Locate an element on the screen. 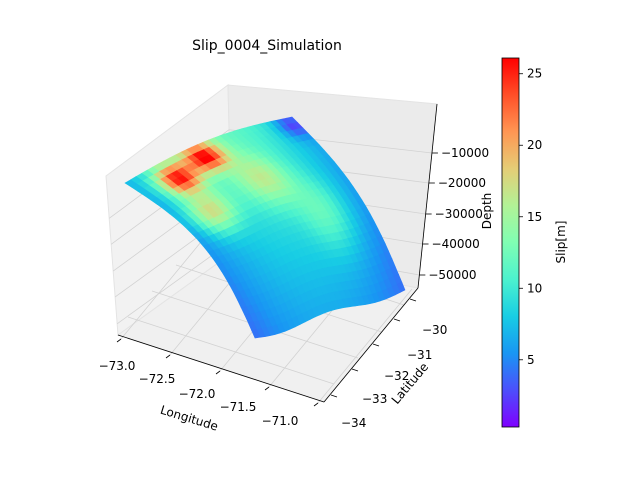 The image size is (640, 484). z-tick-label: −20000 is located at coordinates (462, 183).